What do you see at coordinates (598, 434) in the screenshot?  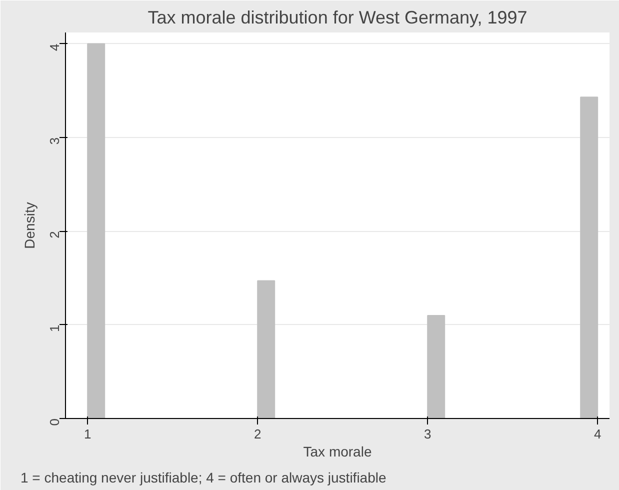 I see `x-tick-label: 4` at bounding box center [598, 434].